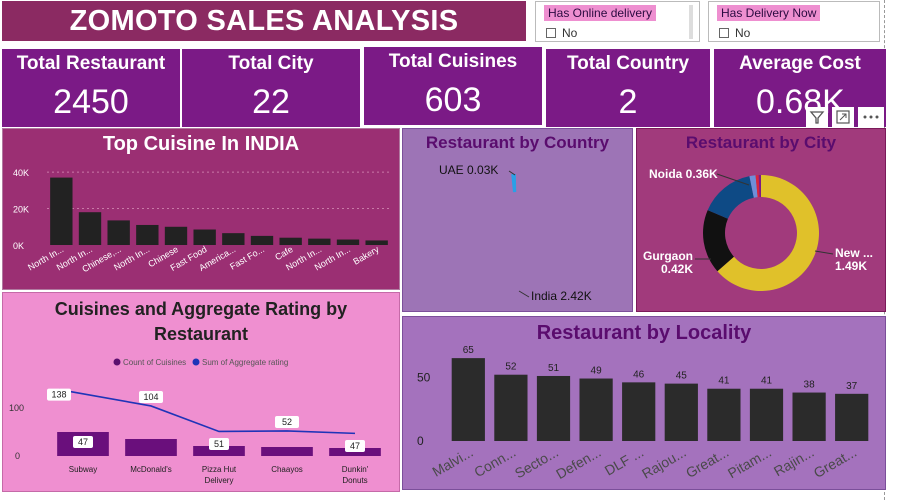 The width and height of the screenshot is (897, 502). Describe the element at coordinates (271, 88) in the screenshot. I see `kpi-total-city: Total City 22` at that location.